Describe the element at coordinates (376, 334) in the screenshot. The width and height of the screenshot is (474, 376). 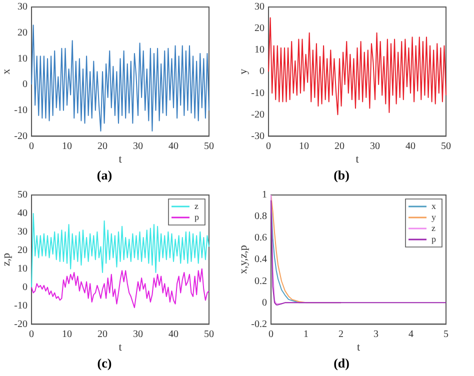
I see `x-tick-label: 3` at that location.